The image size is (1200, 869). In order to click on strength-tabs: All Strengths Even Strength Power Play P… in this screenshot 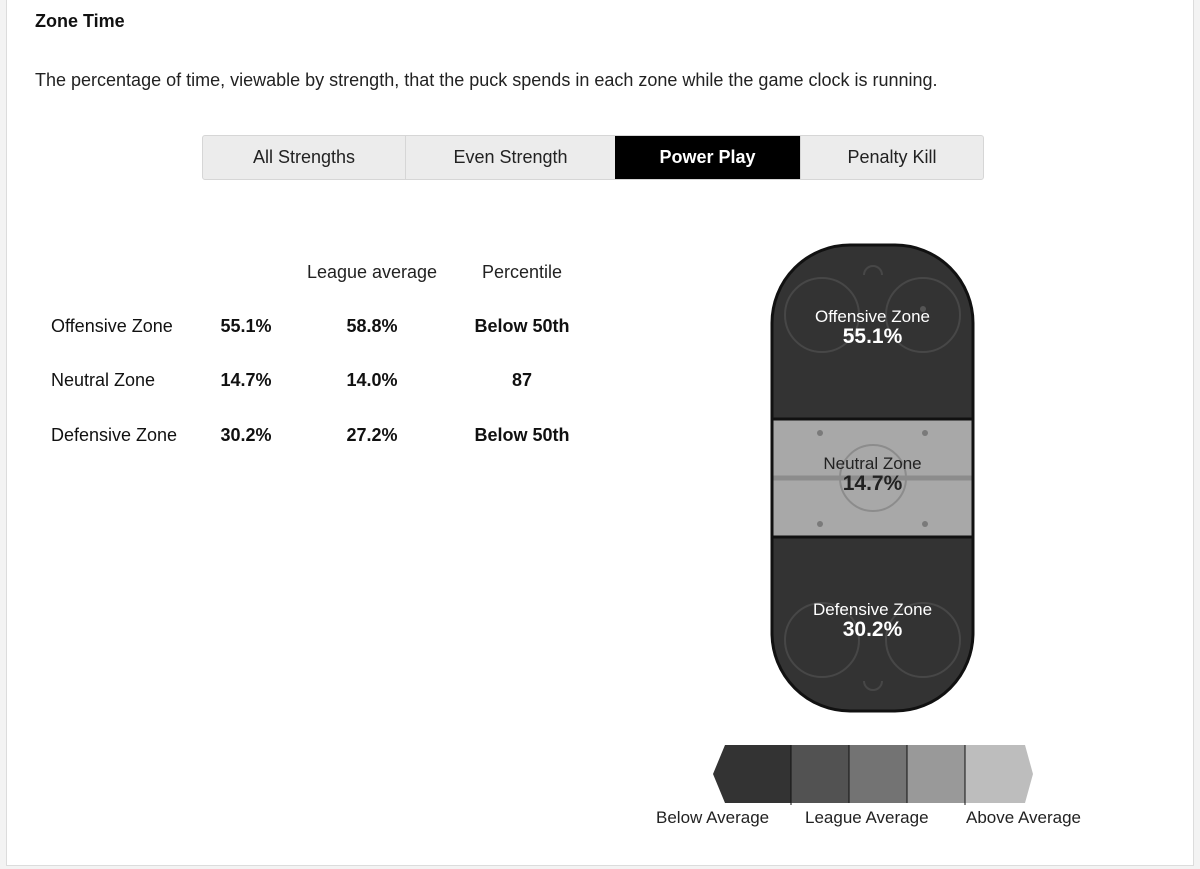, I will do `click(593, 157)`.